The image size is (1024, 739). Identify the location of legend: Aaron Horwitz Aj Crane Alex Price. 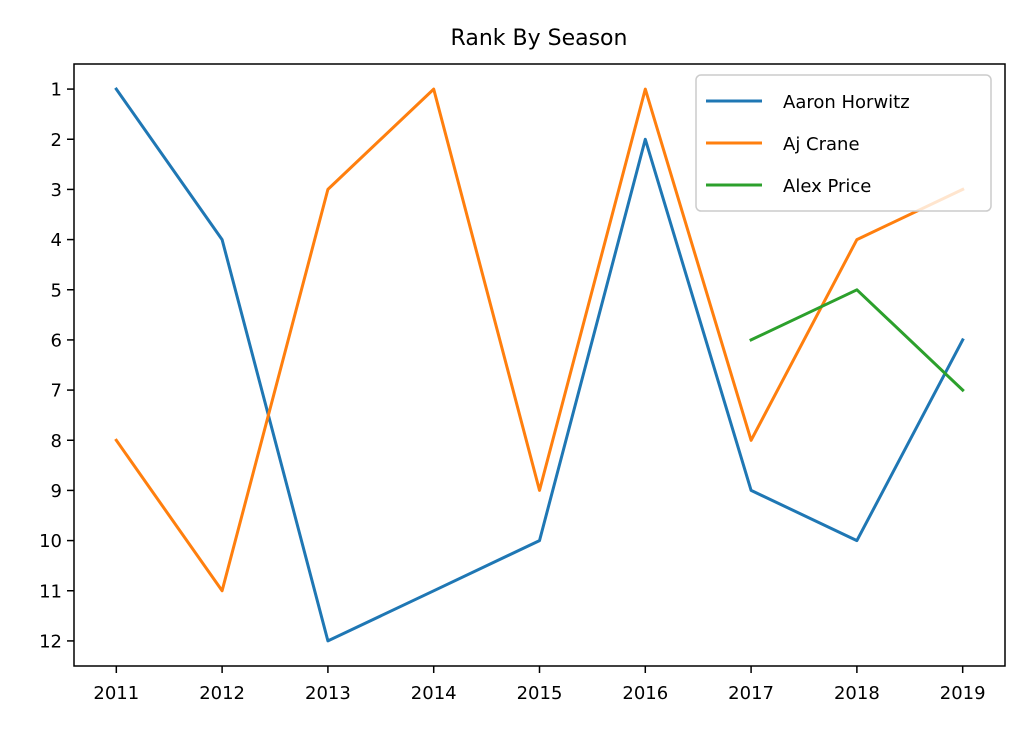
(843, 143).